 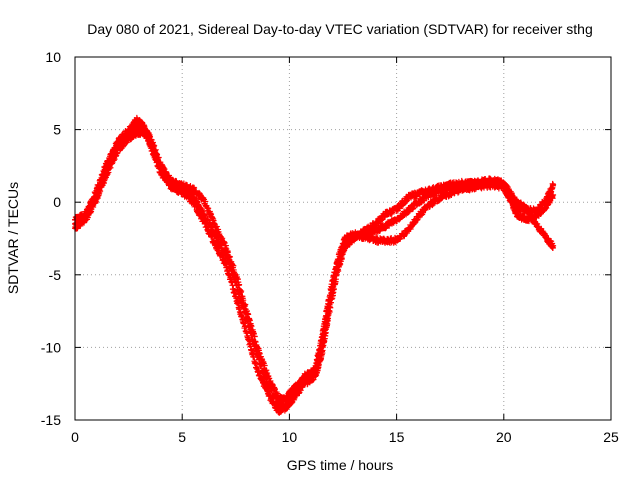 What do you see at coordinates (53, 57) in the screenshot?
I see `y-tick-label: 10` at bounding box center [53, 57].